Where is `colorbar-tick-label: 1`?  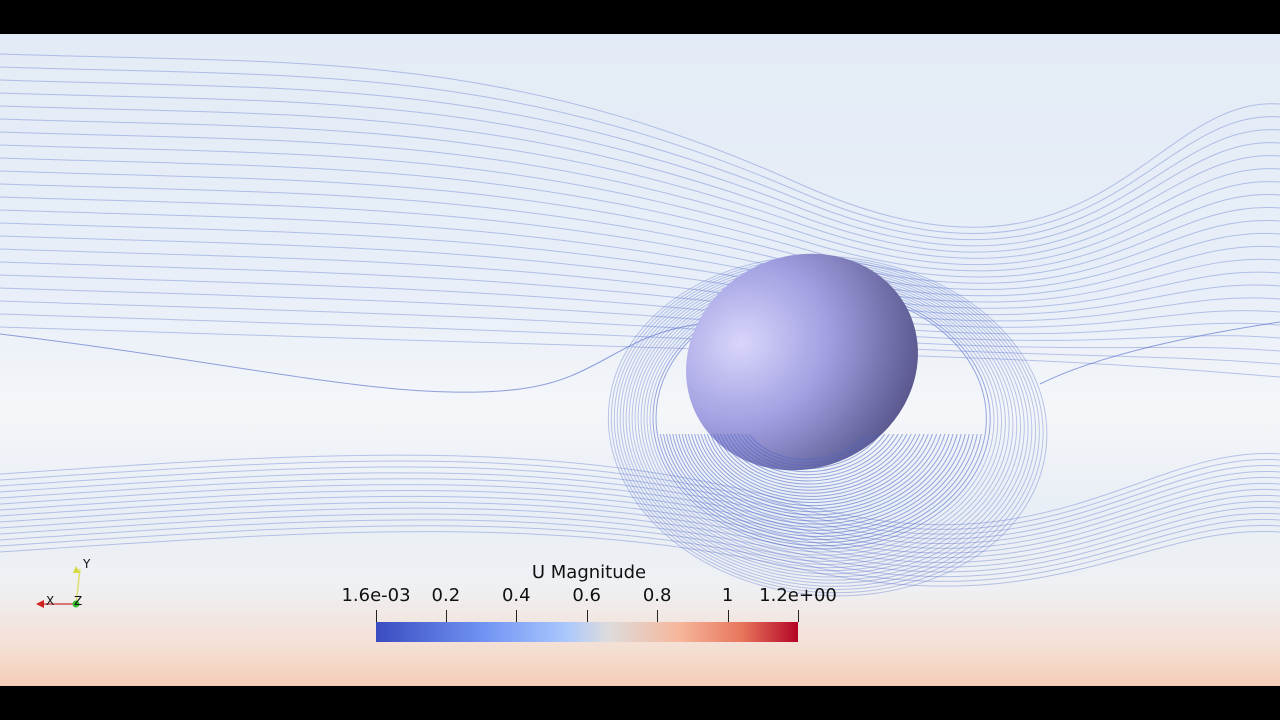
colorbar-tick-label: 1 is located at coordinates (727, 595).